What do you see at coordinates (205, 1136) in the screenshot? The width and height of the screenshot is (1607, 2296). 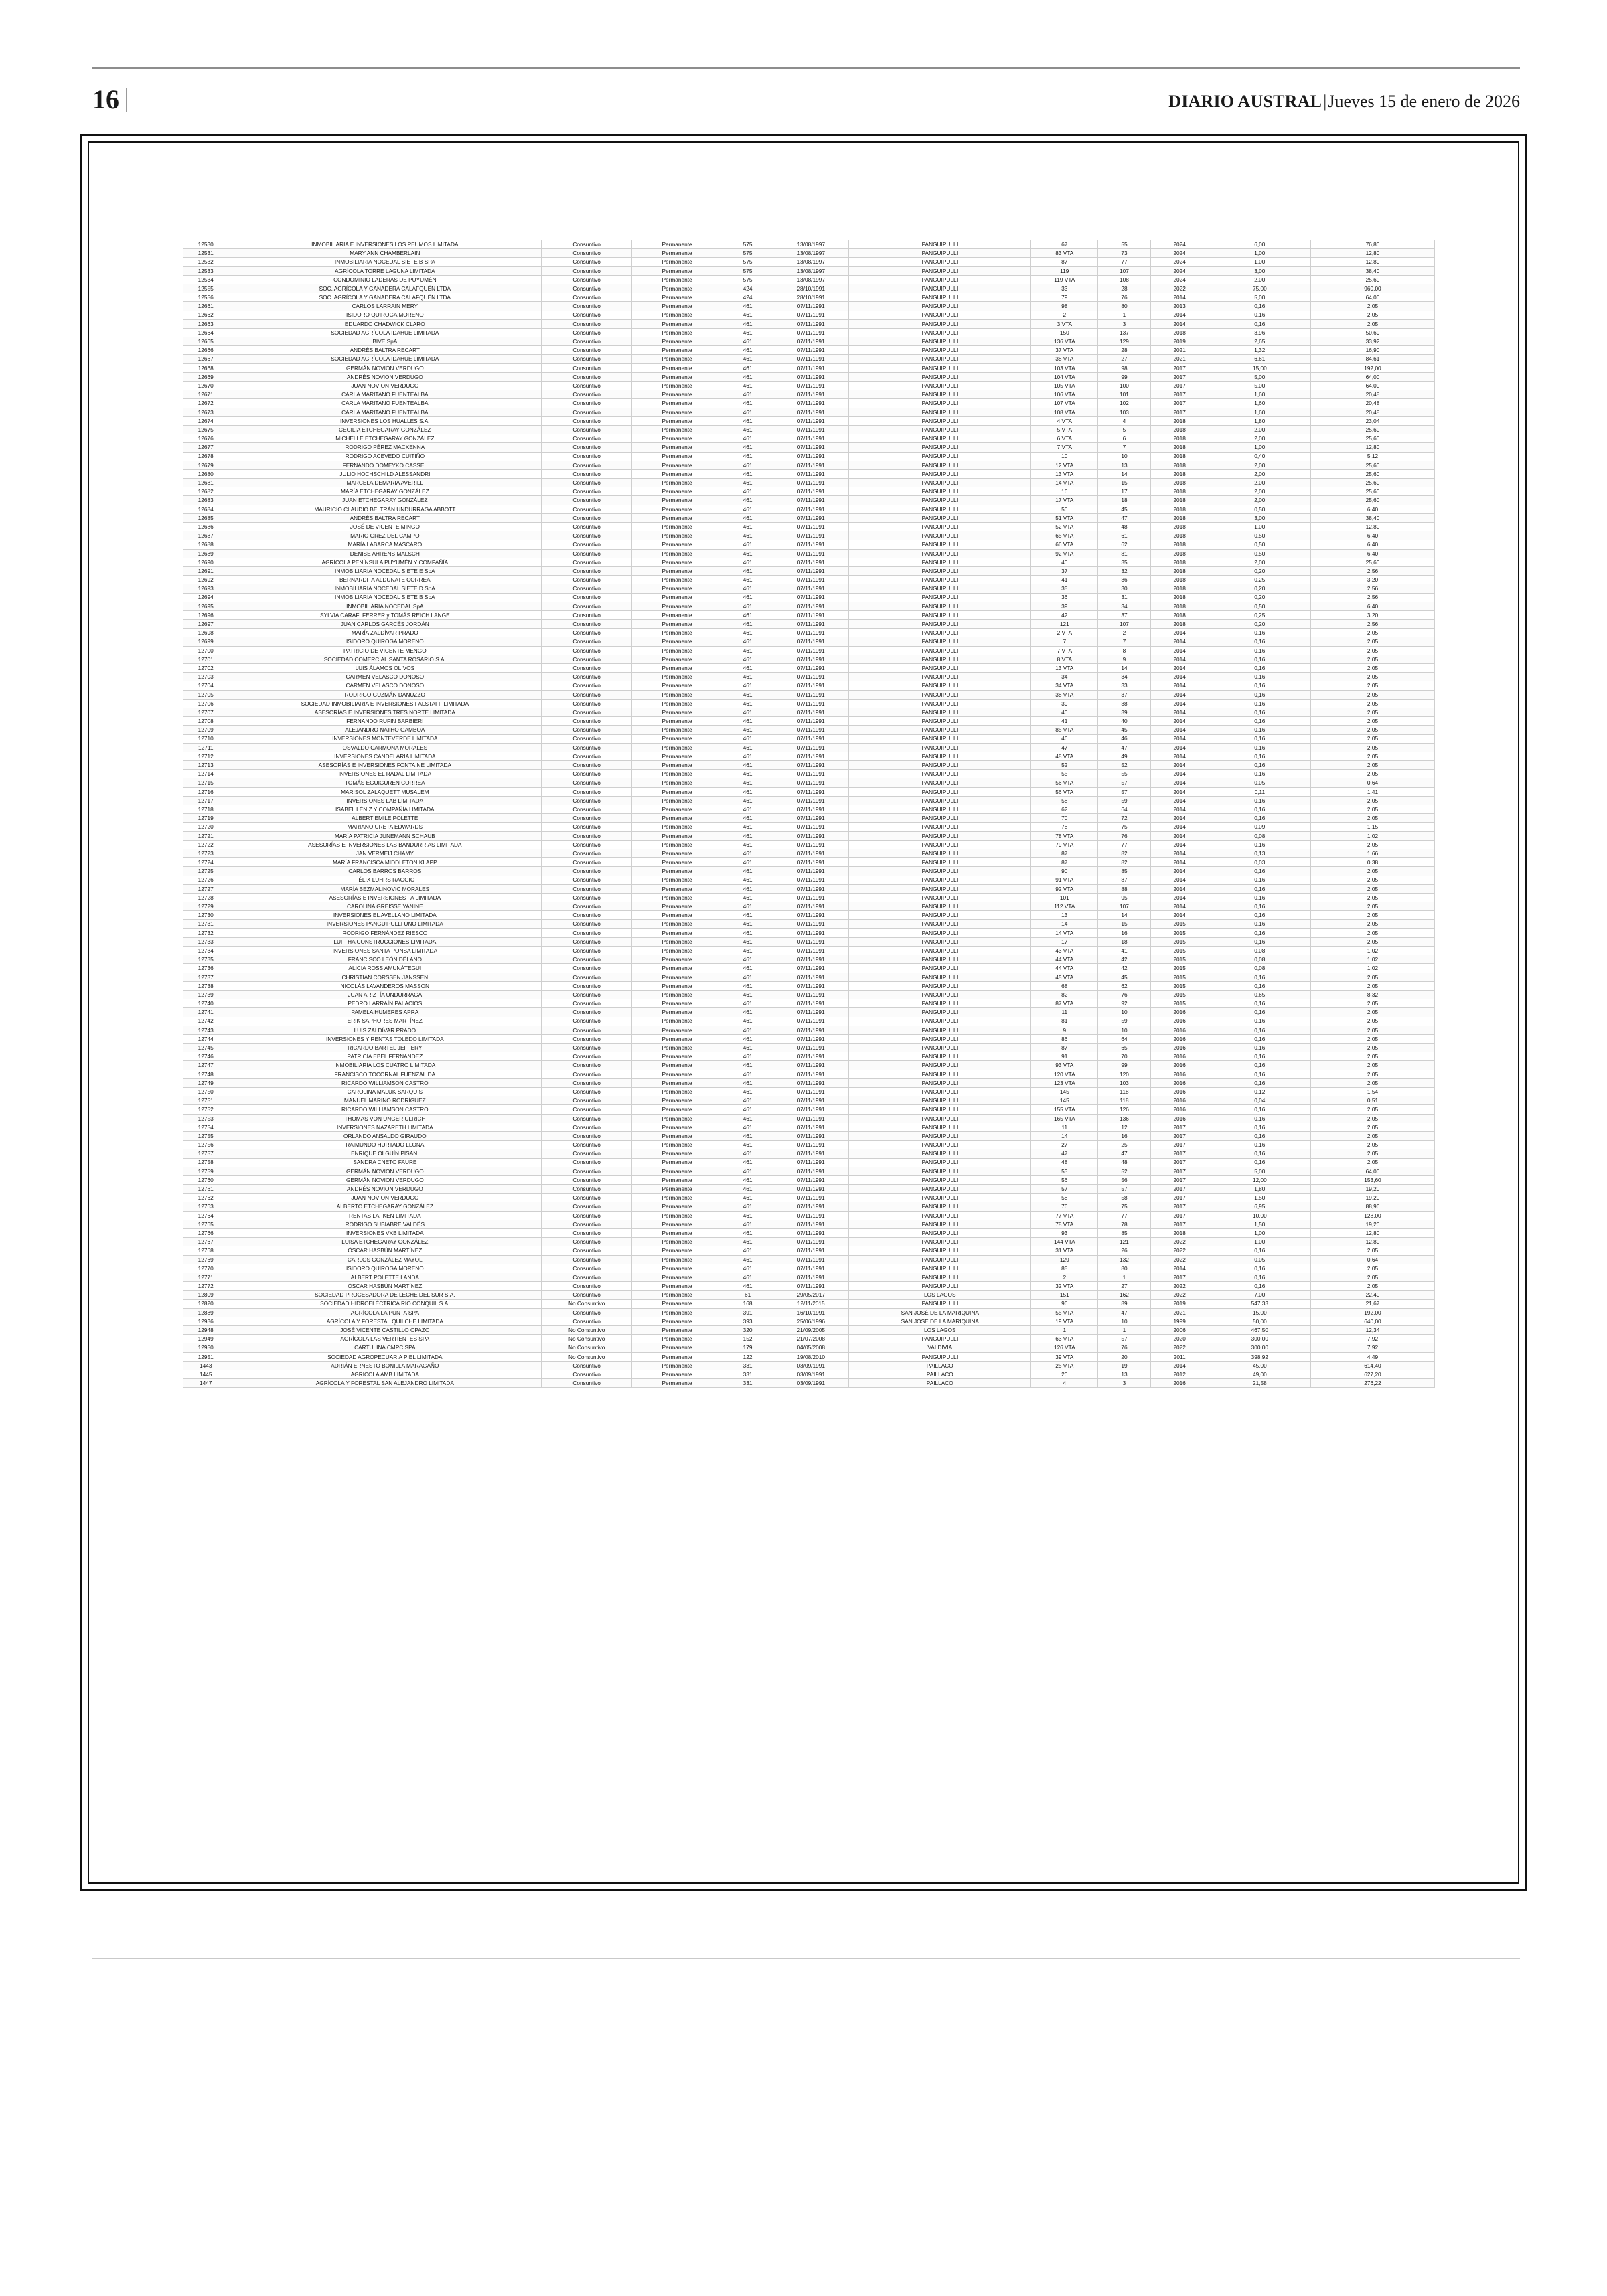 I see `cell-id: 12755` at bounding box center [205, 1136].